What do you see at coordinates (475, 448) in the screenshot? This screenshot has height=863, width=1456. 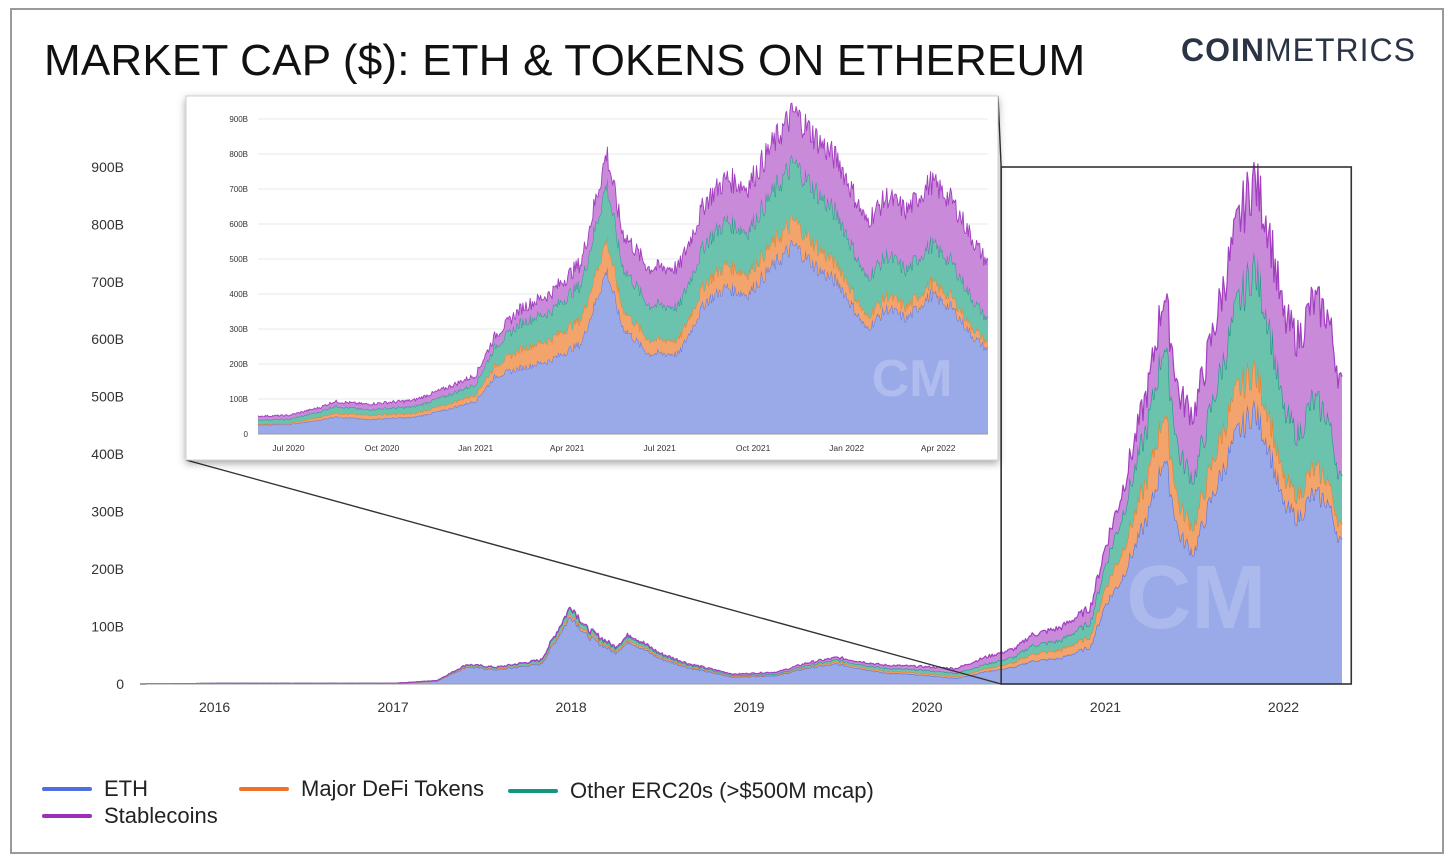 I see `inset-x-tick-label: Jan 2021` at bounding box center [475, 448].